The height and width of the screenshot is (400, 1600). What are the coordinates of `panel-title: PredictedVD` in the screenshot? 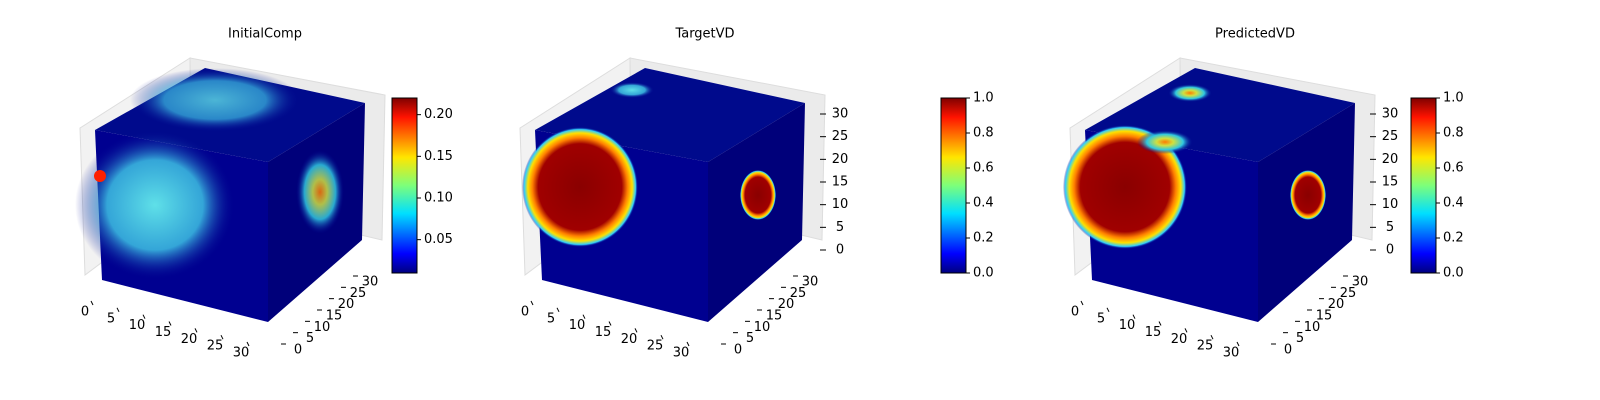 It's located at (1255, 34).